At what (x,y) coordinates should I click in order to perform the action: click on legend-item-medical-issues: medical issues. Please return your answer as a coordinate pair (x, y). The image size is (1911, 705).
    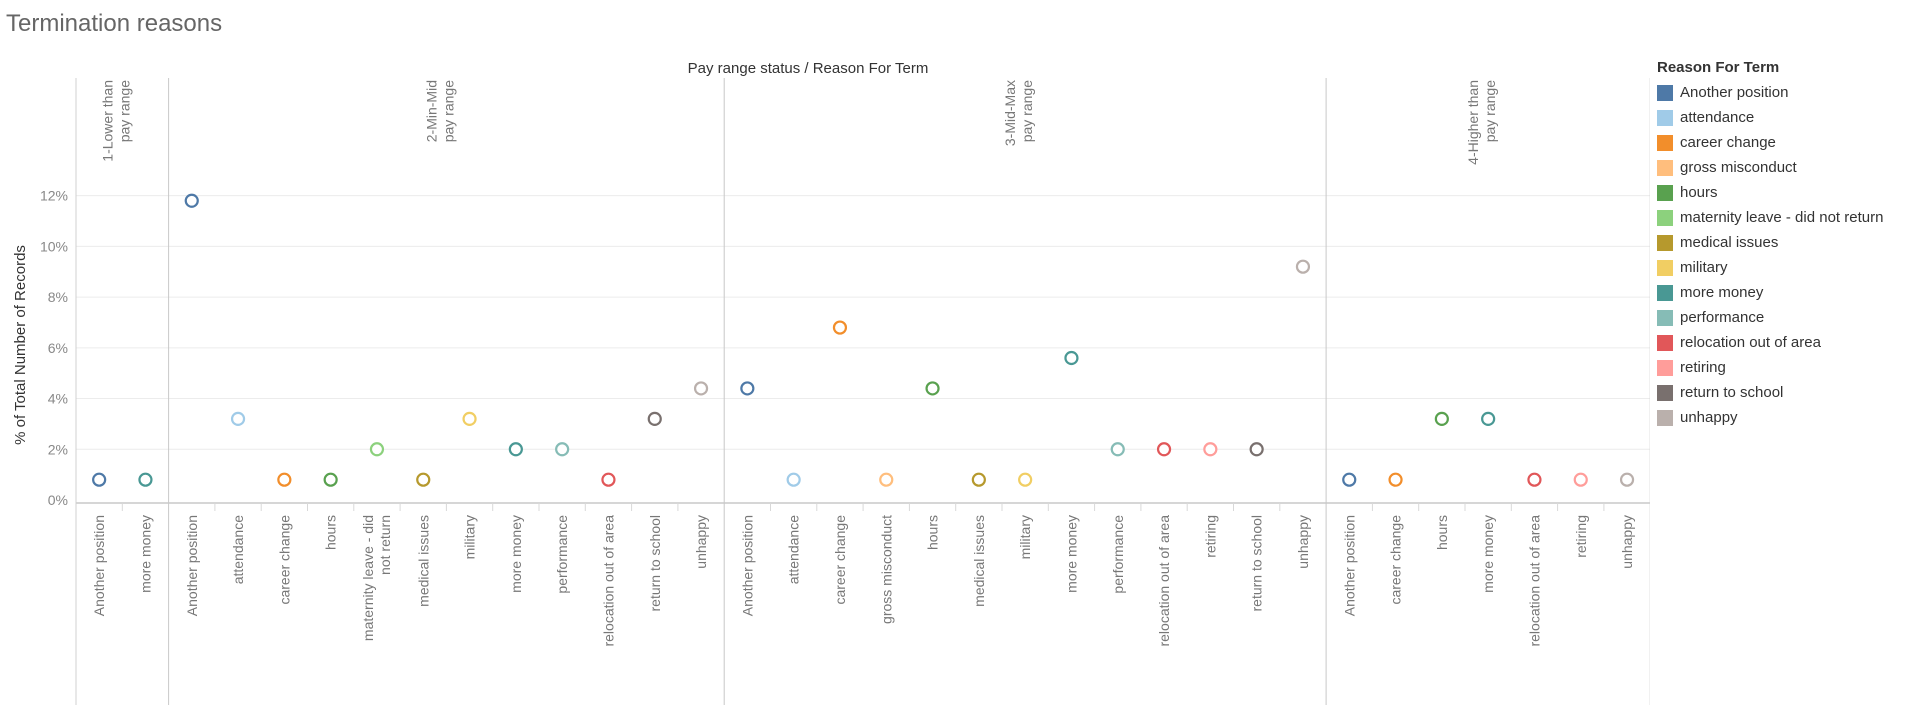
    Looking at the image, I should click on (1770, 242).